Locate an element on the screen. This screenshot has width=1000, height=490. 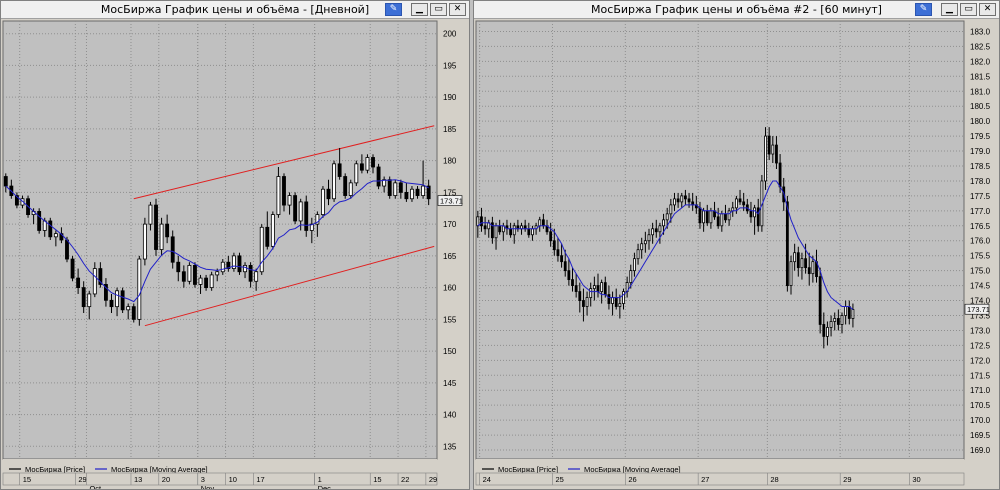
y-tick-label: 171.5 is located at coordinates (980, 375).